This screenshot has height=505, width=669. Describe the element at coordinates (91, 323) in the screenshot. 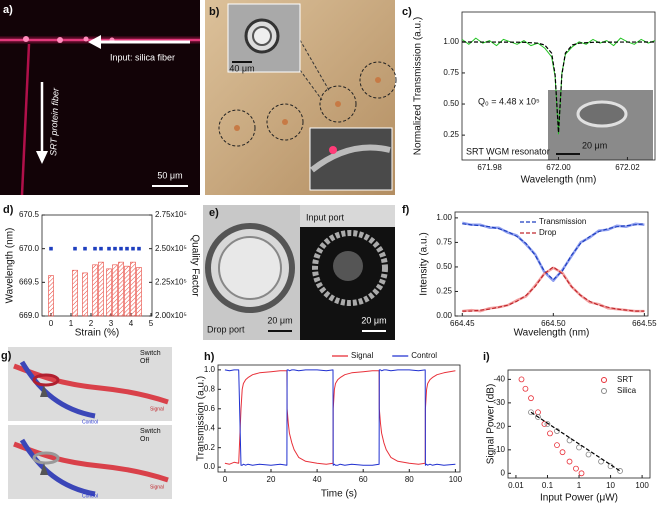

I see `x-tick-label: 2` at that location.